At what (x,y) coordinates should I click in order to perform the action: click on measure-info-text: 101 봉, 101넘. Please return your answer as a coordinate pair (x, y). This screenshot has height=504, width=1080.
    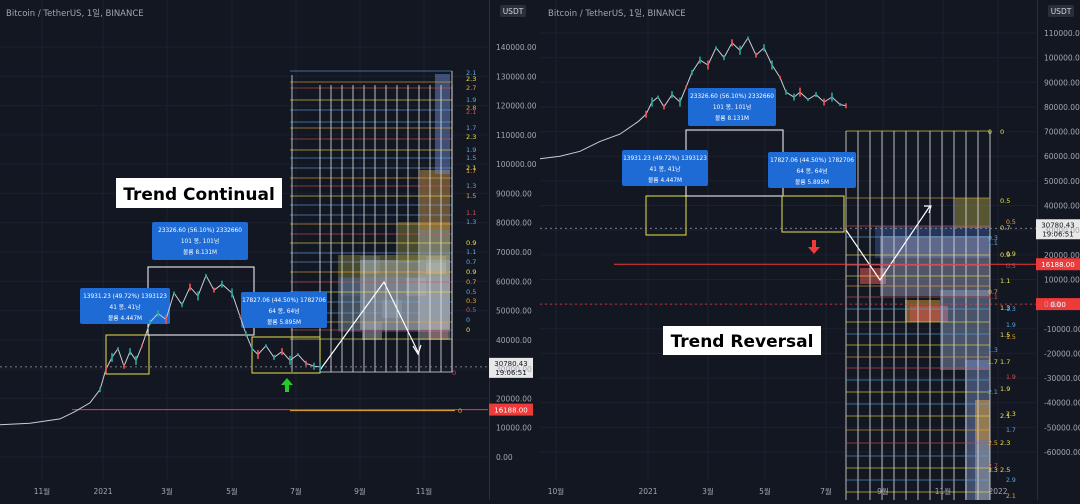
    Looking at the image, I should click on (732, 107).